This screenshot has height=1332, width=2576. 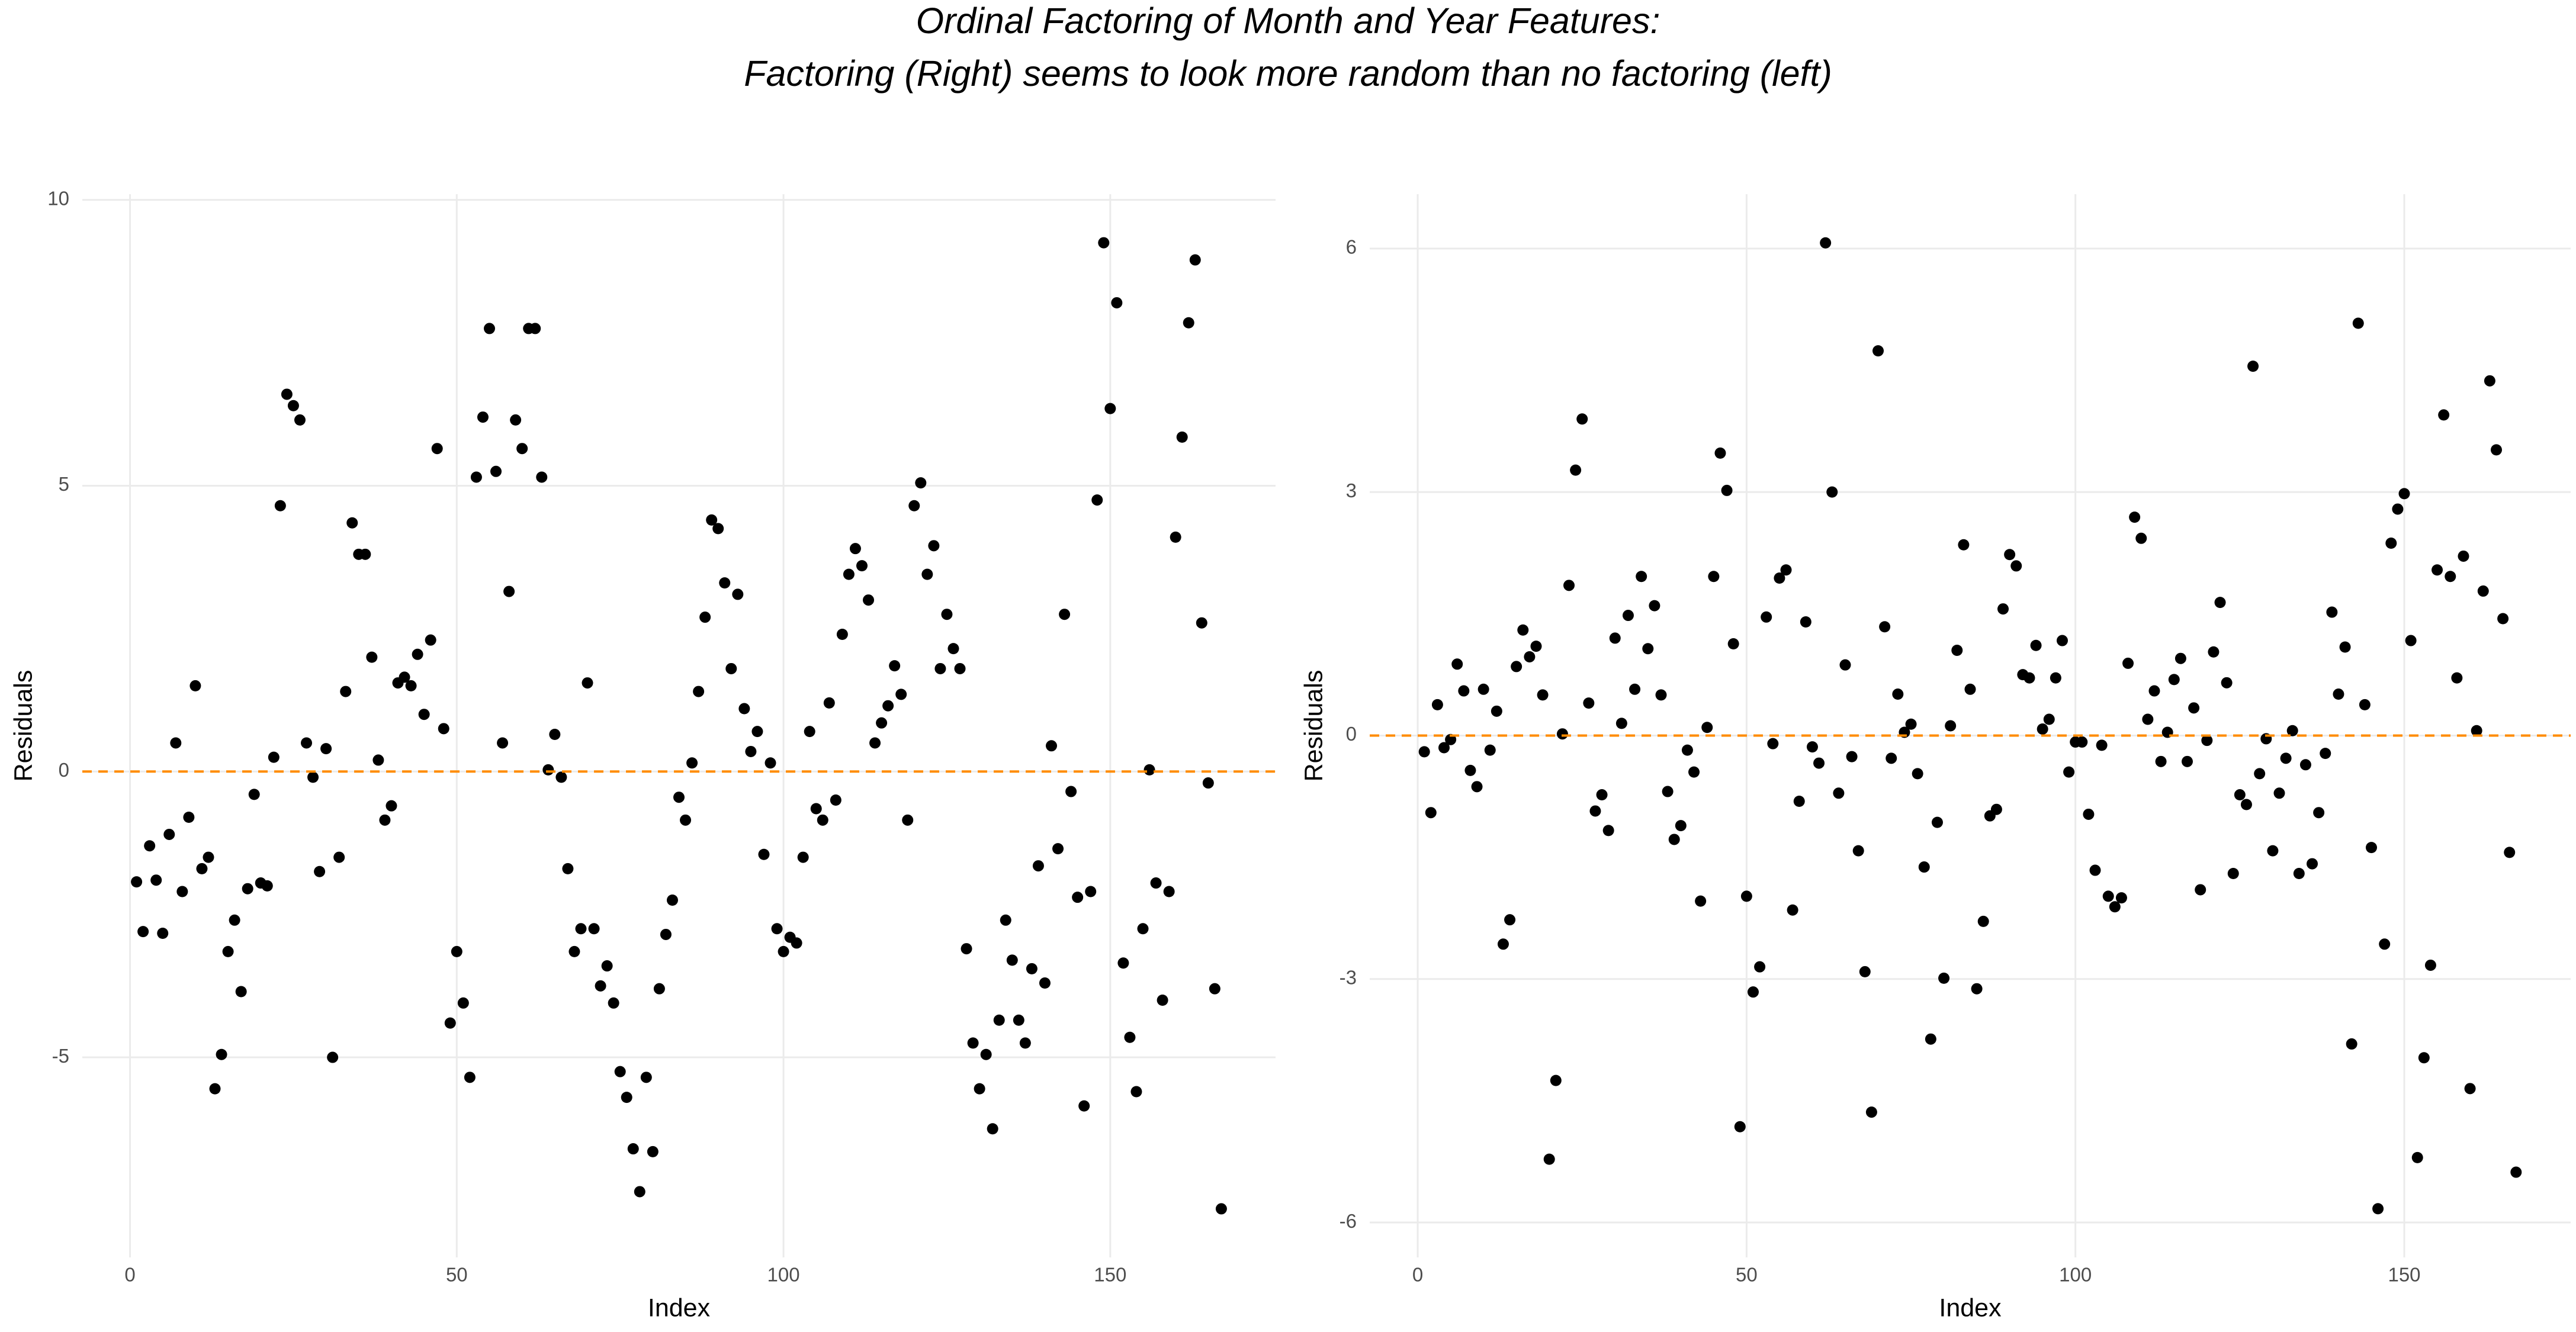 What do you see at coordinates (2404, 1275) in the screenshot?
I see `x-tick-label: 150` at bounding box center [2404, 1275].